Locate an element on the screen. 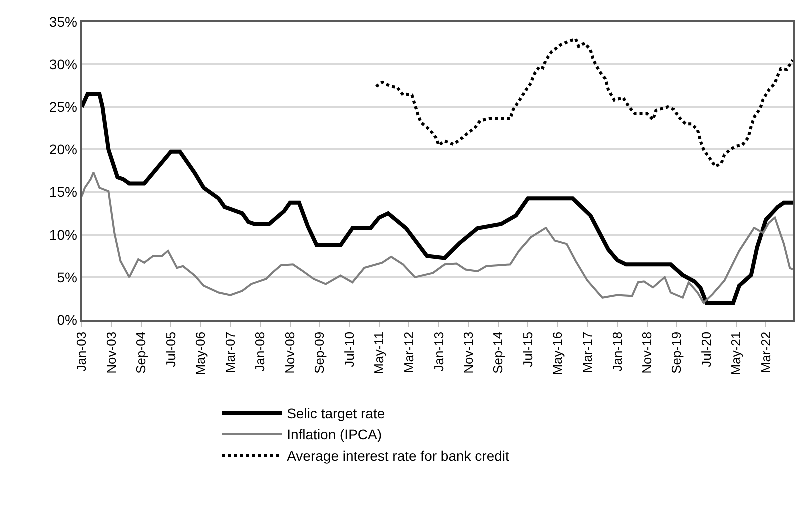 The height and width of the screenshot is (526, 805). y-tick-label: 15% is located at coordinates (63, 192).